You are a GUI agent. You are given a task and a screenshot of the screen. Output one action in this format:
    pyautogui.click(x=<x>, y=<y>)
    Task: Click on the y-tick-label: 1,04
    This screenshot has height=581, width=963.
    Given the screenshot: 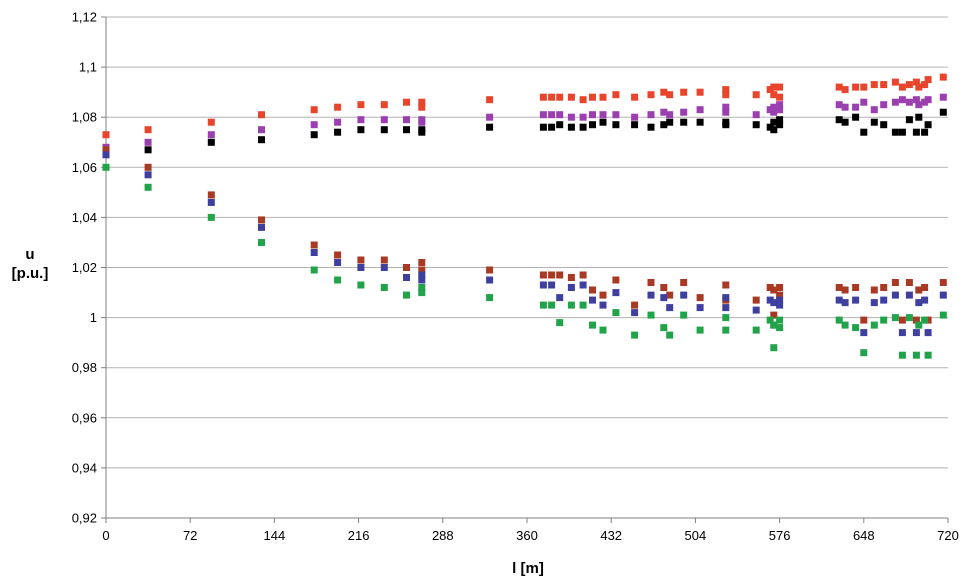 What is the action you would take?
    pyautogui.click(x=84, y=217)
    